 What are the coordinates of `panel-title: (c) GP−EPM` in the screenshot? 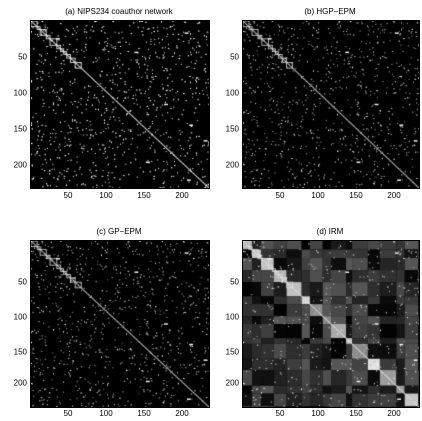 It's located at (119, 231).